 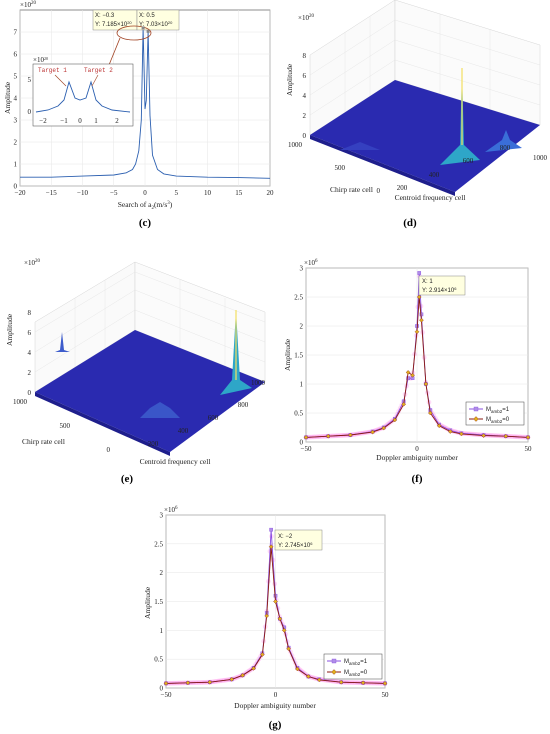 I want to click on e-centroid-tick: 200, so click(x=153, y=444).